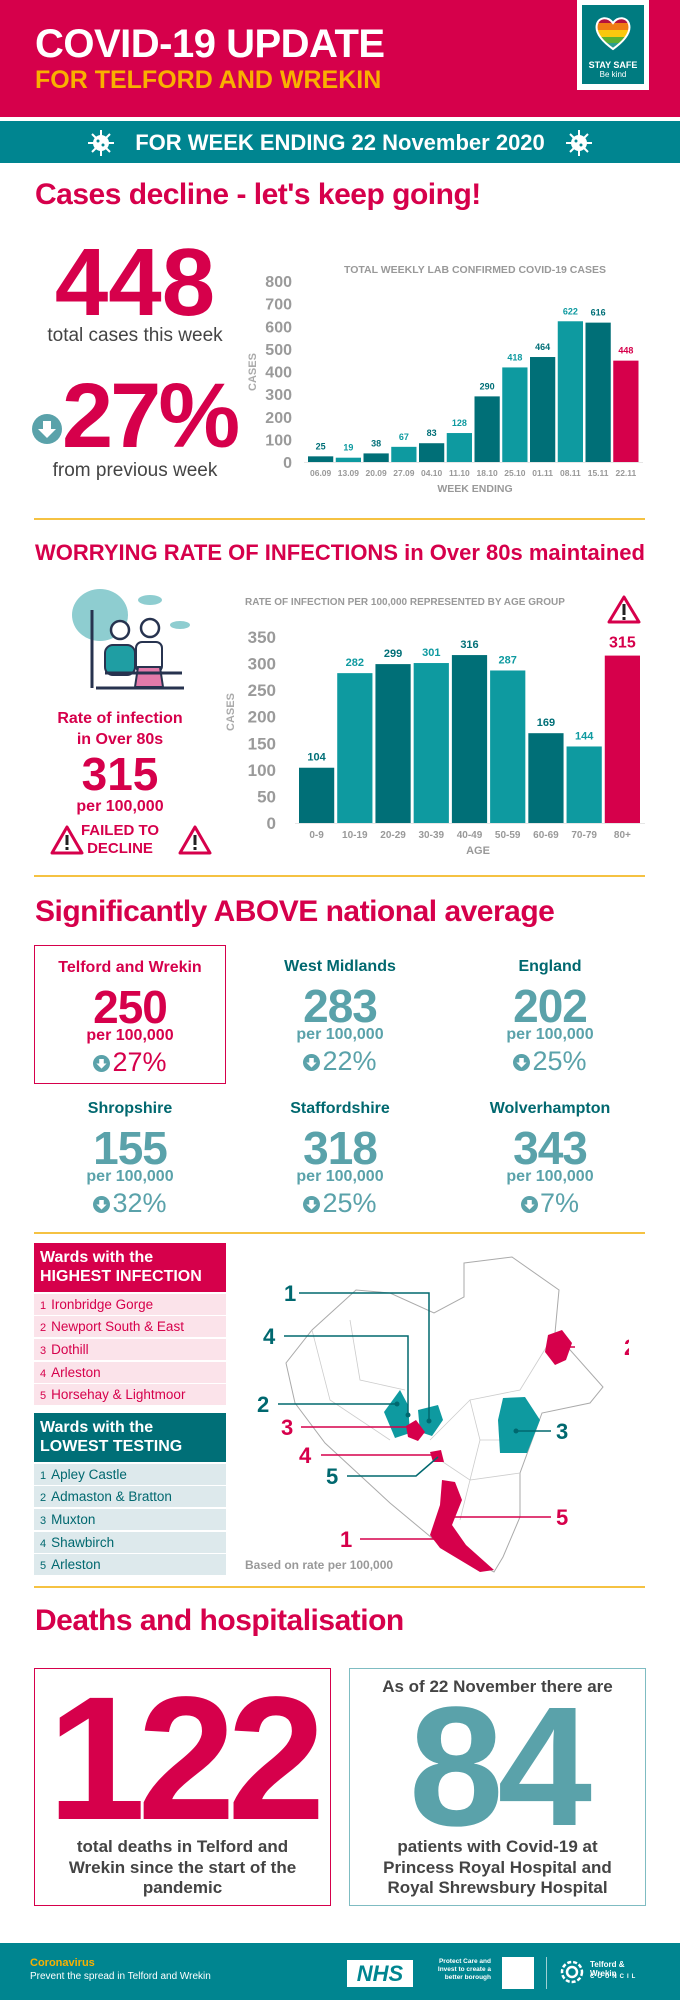 The height and width of the screenshot is (2000, 680). I want to click on x-tick-label: 04.10, so click(432, 473).